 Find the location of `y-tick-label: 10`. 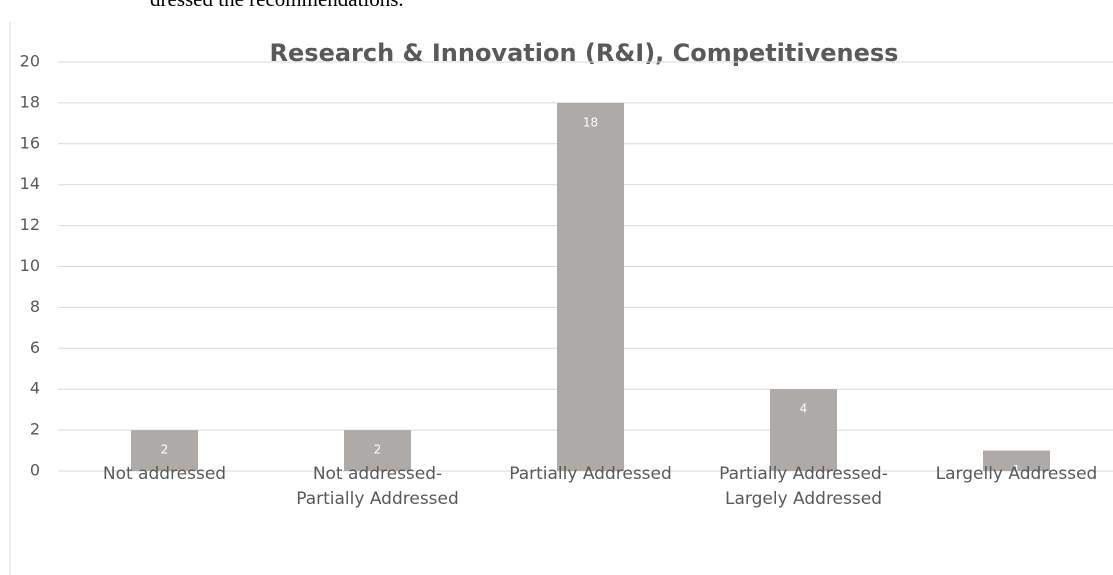

y-tick-label: 10 is located at coordinates (30, 265).